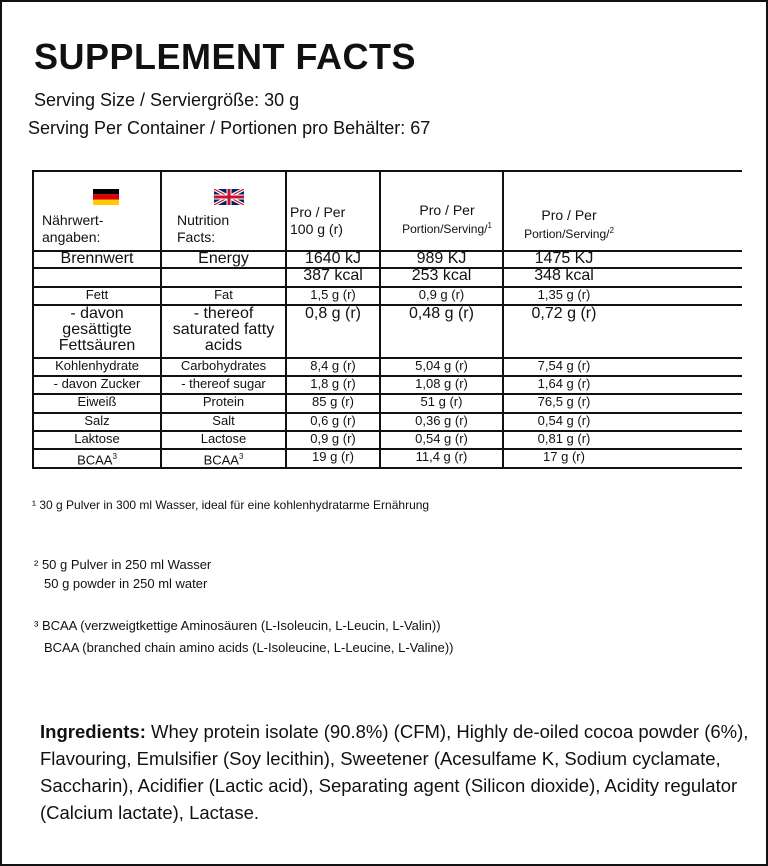 This screenshot has width=768, height=866. I want to click on cell-v1: 0,6 g (r), so click(333, 420).